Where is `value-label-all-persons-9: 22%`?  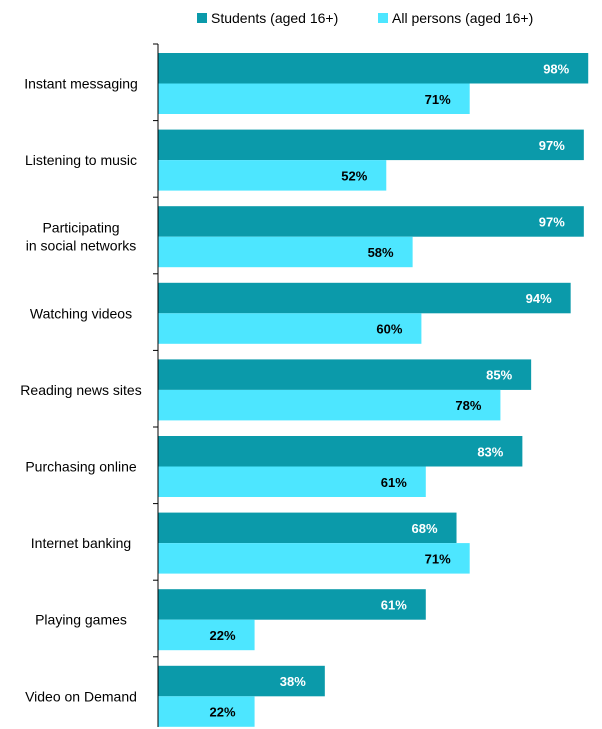 value-label-all-persons-9: 22% is located at coordinates (223, 712).